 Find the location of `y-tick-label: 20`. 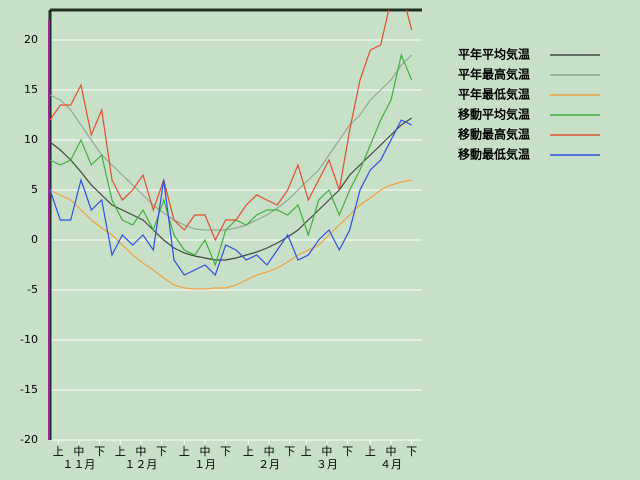

y-tick-label: 20 is located at coordinates (31, 39).